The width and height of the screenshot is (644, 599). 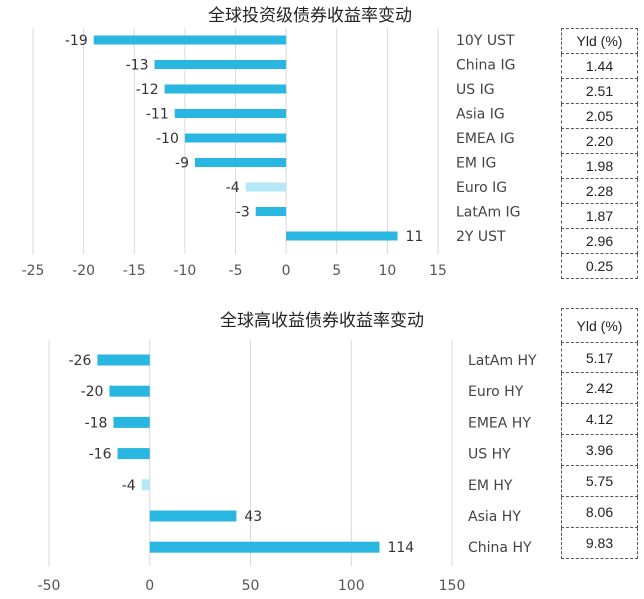 I want to click on x-tick-label: -10, so click(x=184, y=271).